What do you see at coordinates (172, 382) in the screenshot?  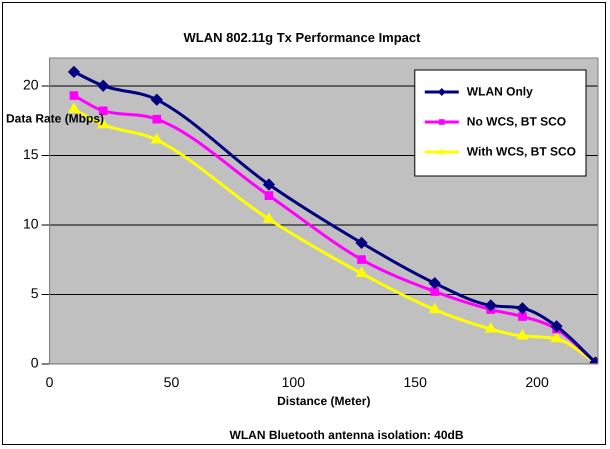 I see `x-tick-label: 50` at bounding box center [172, 382].